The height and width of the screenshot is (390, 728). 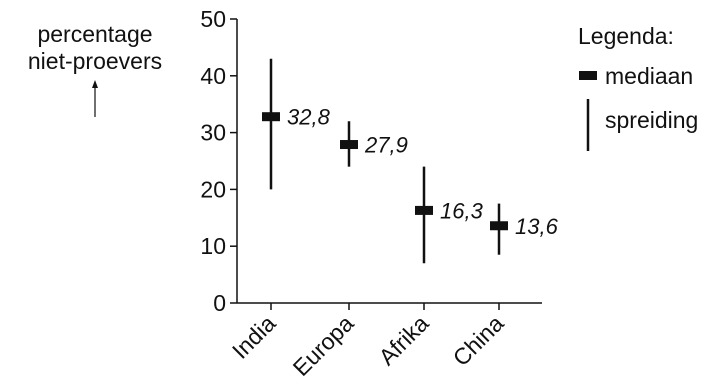 I want to click on legend: Legenda: mediaan spreiding, so click(x=638, y=87).